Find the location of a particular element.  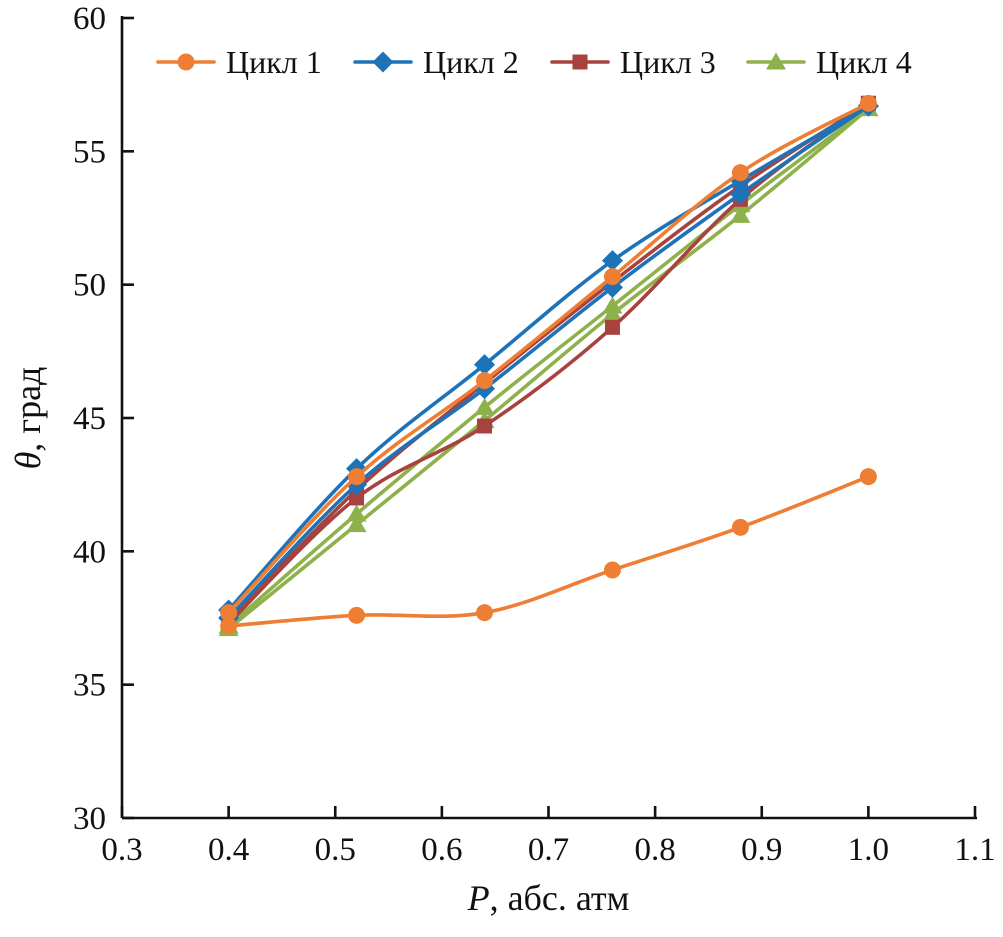

series-цикл-1-lower is located at coordinates (548, 551).